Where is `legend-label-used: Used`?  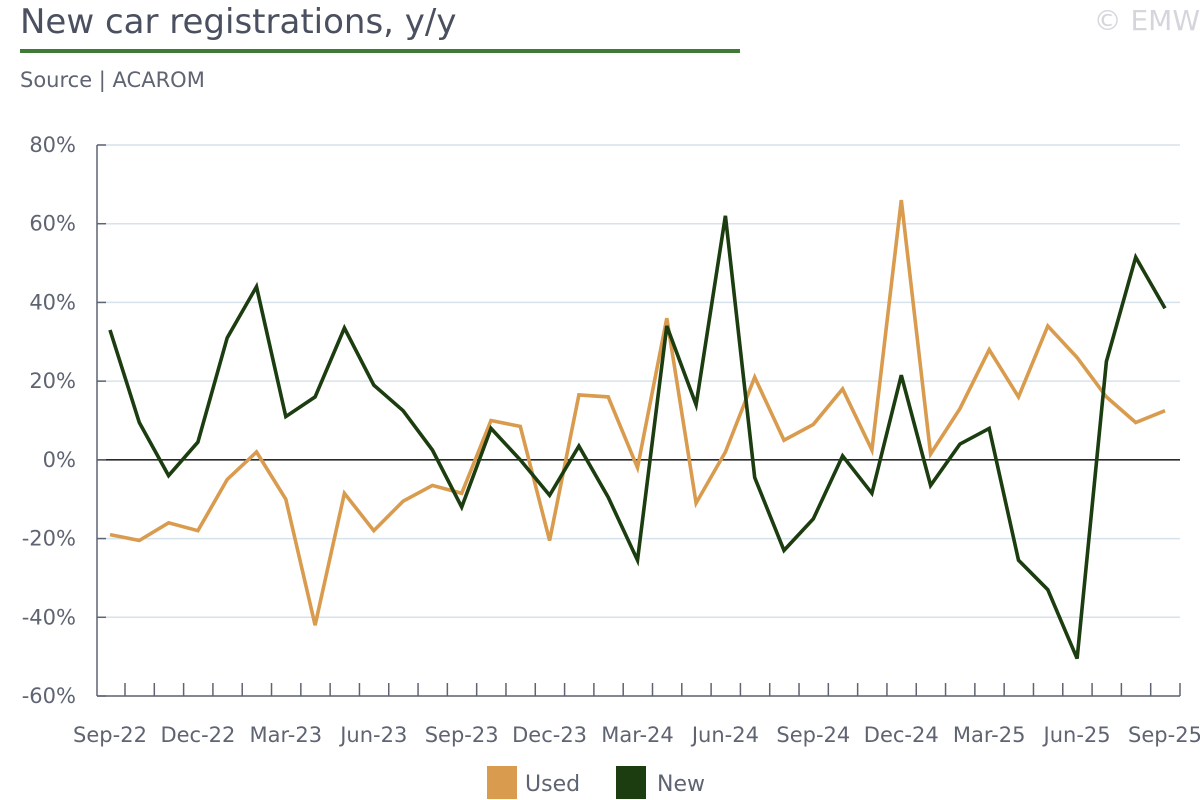
legend-label-used: Used is located at coordinates (552, 784).